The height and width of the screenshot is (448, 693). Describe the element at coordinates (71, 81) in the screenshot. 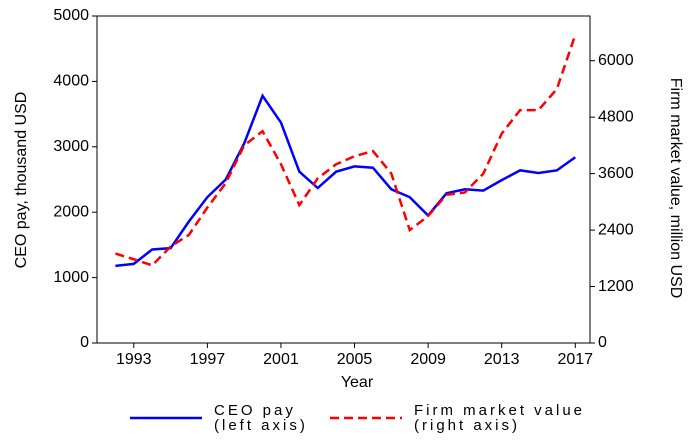

I see `y-tick-label: 4000` at that location.